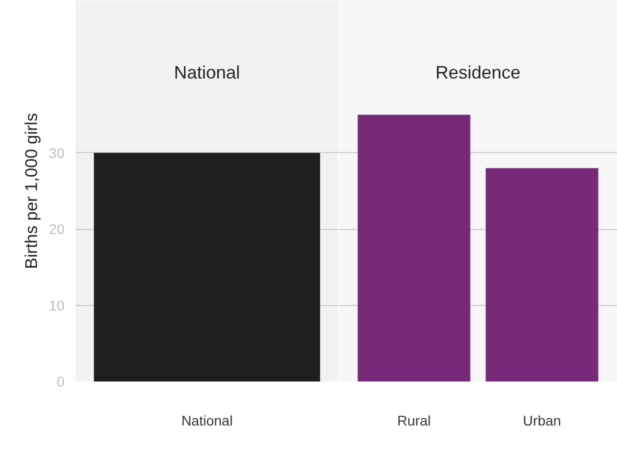  I want to click on y-tick-label: 20, so click(56, 229).